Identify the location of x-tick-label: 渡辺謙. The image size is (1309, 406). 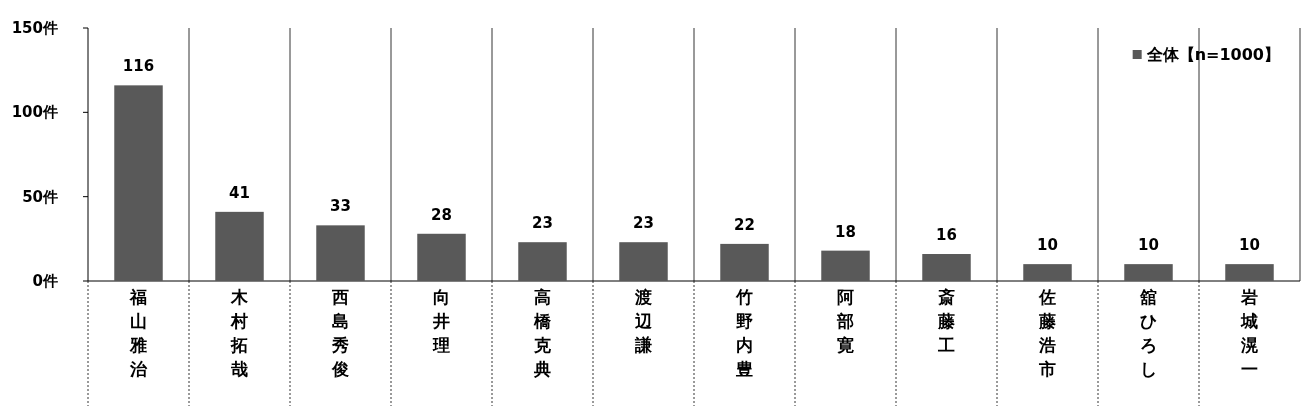
(643, 321).